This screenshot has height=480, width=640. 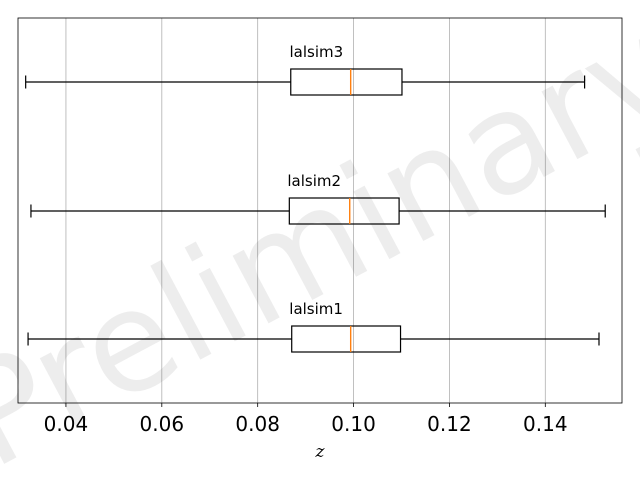 I want to click on x-tick-label: 0.08, so click(x=257, y=424).